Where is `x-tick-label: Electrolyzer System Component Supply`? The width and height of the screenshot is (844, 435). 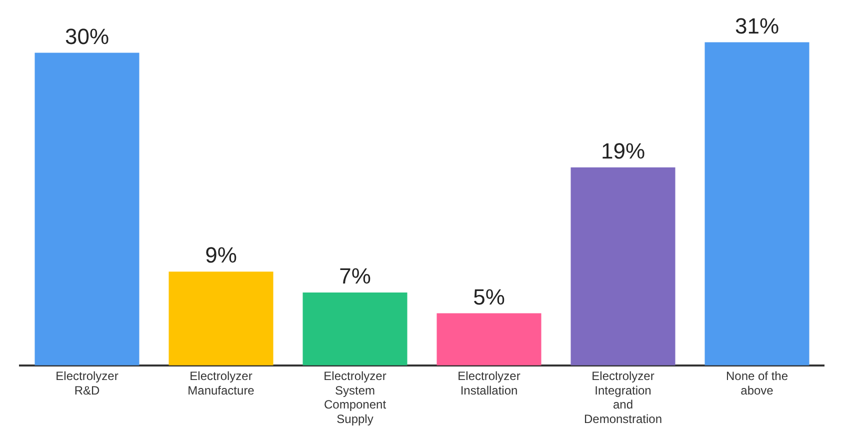 x-tick-label: Electrolyzer System Component Supply is located at coordinates (355, 397).